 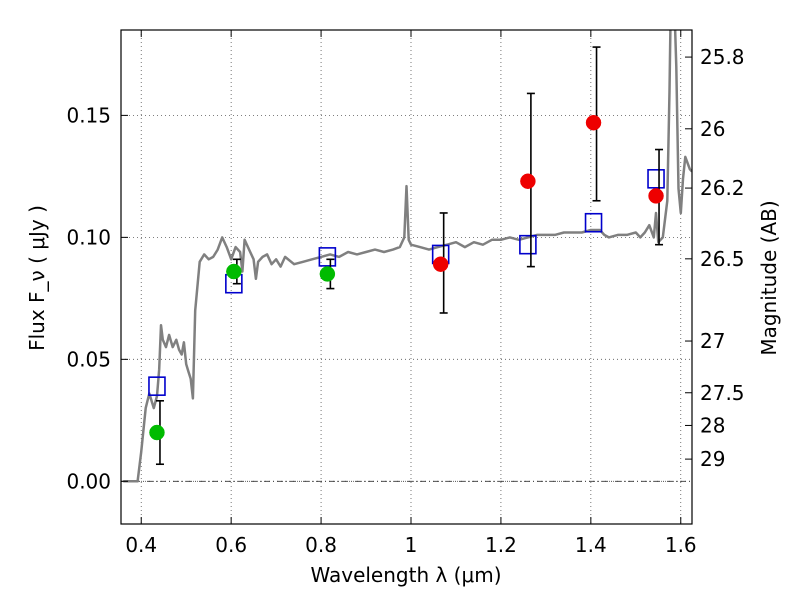 What do you see at coordinates (88, 359) in the screenshot?
I see `y-tick-label: 0.05` at bounding box center [88, 359].